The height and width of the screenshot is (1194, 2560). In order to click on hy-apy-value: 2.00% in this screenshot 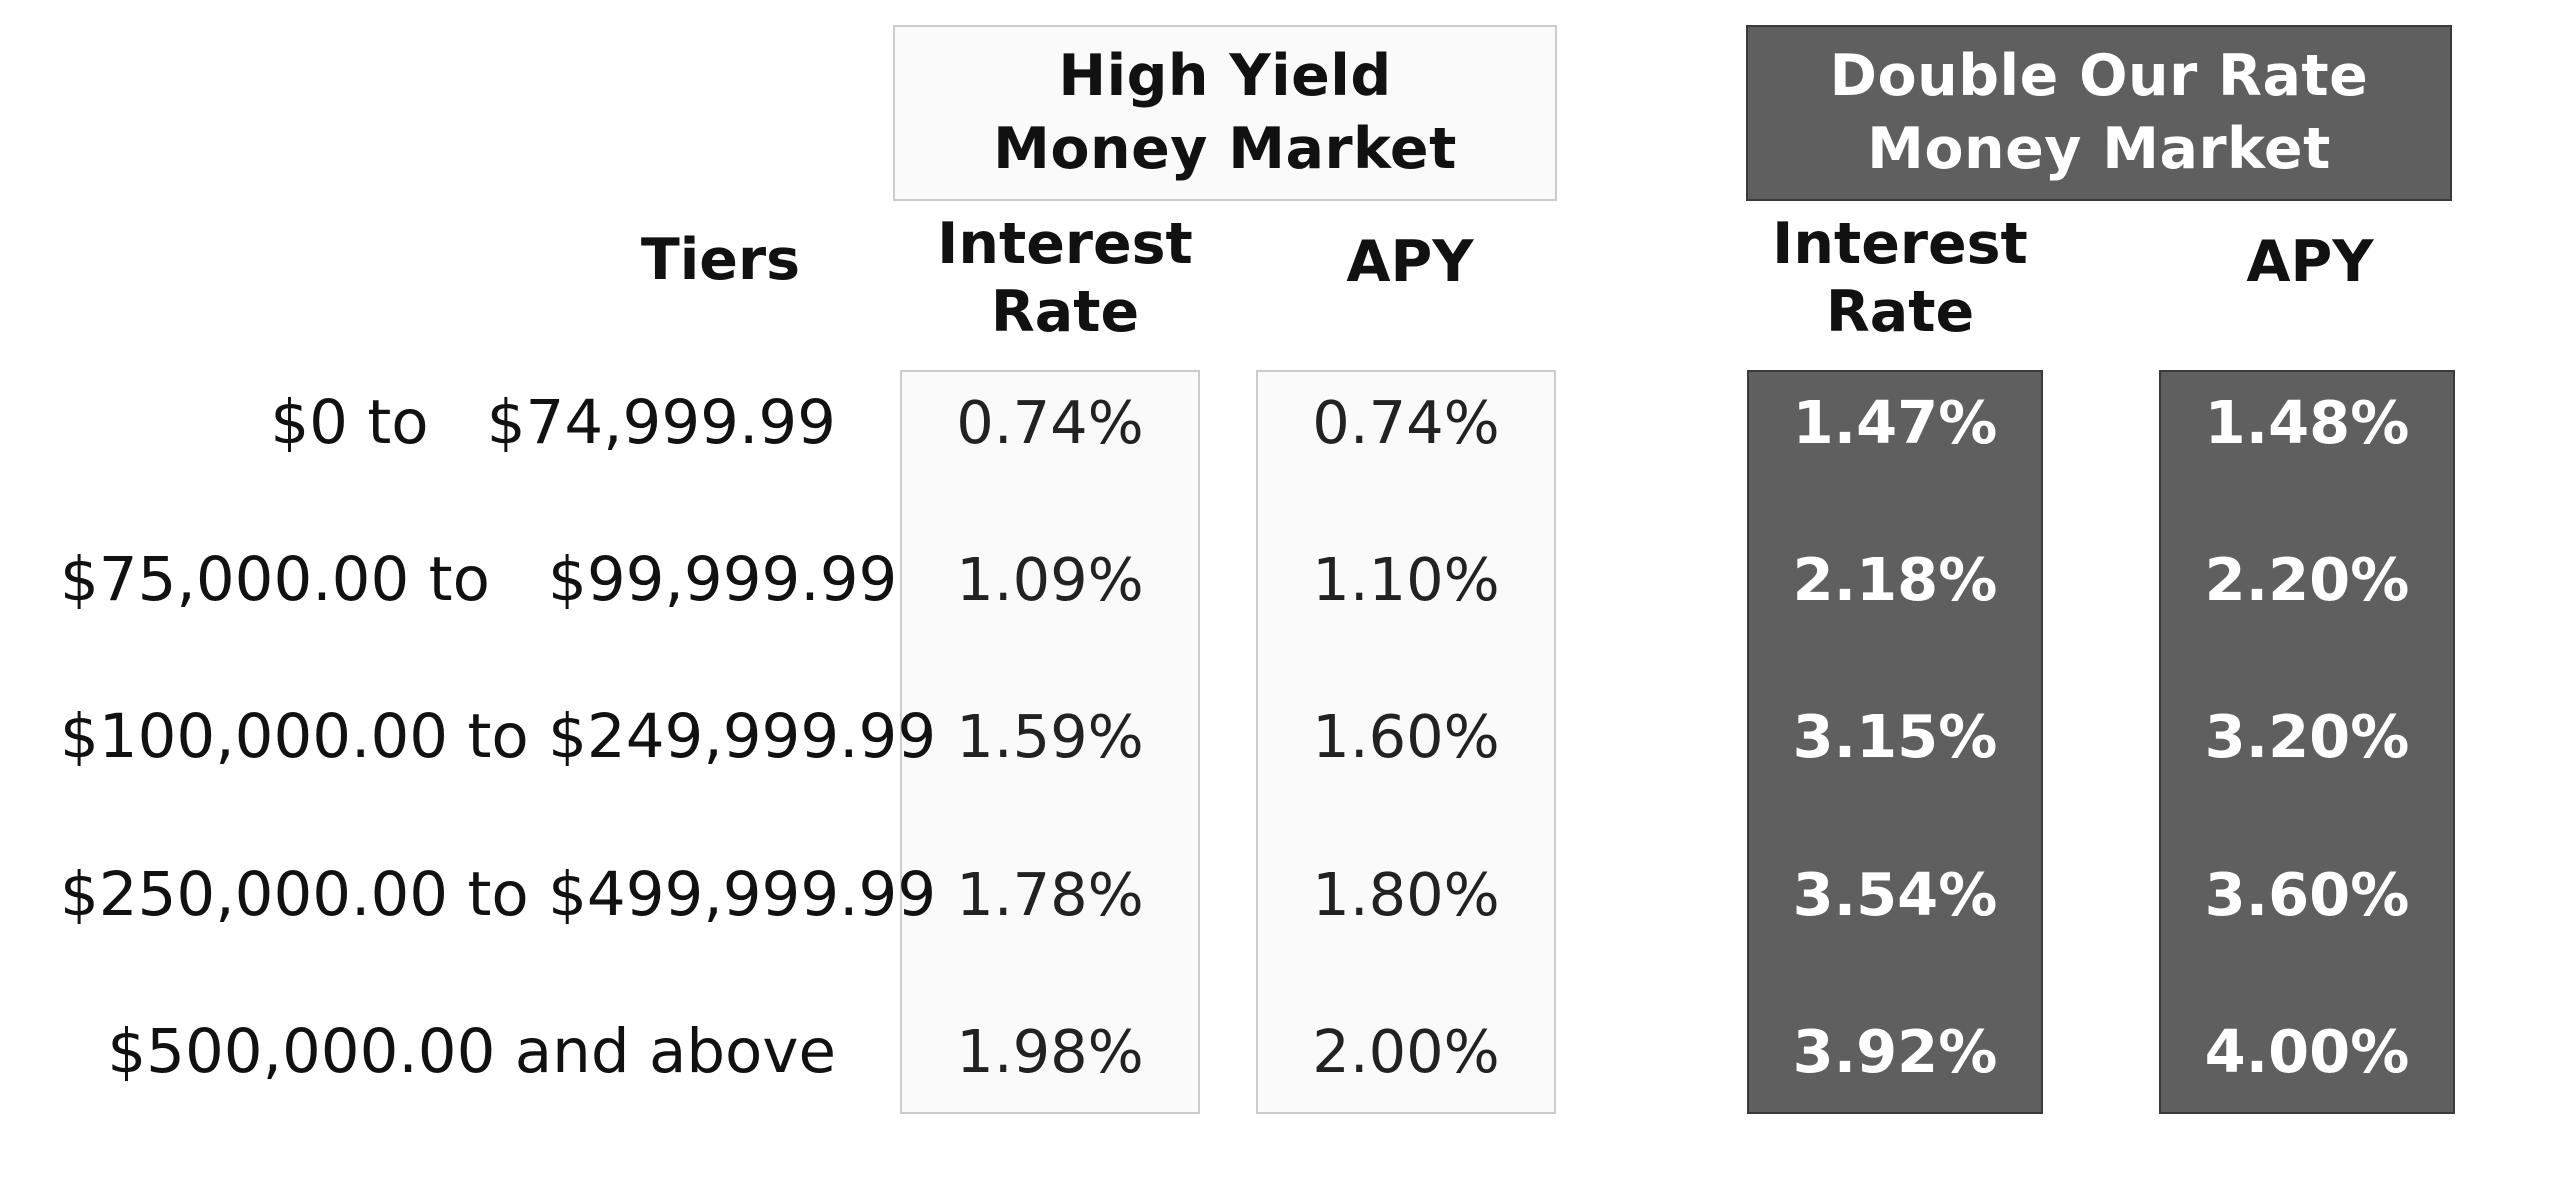, I will do `click(1406, 1051)`.